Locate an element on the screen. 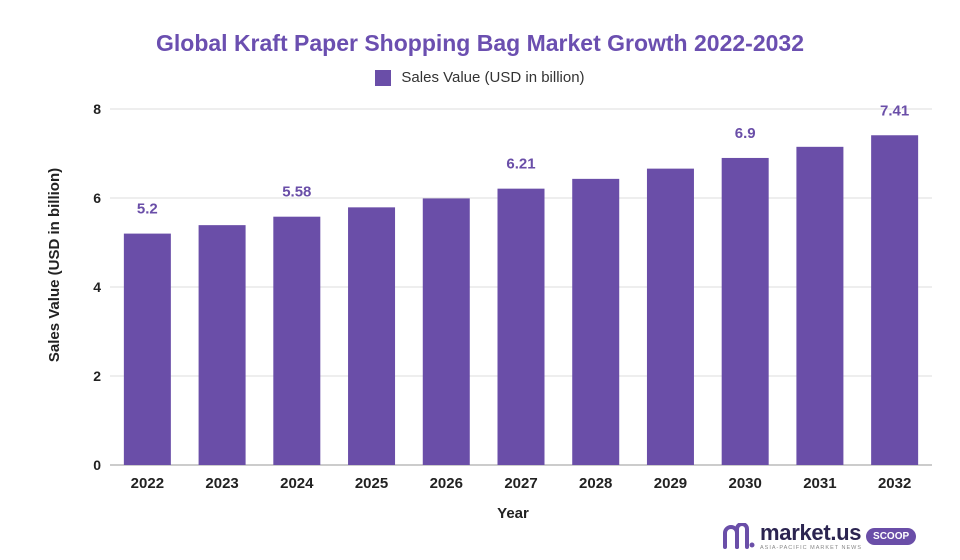 This screenshot has height=560, width=960. market-us-logo-icon is located at coordinates (739, 536).